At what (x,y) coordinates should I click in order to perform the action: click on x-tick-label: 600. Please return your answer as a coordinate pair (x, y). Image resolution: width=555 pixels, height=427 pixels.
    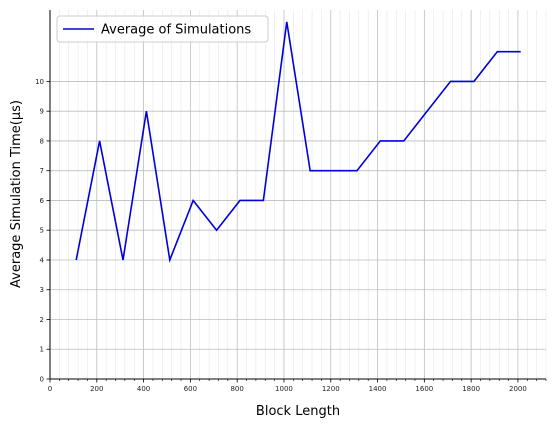
    Looking at the image, I should click on (190, 389).